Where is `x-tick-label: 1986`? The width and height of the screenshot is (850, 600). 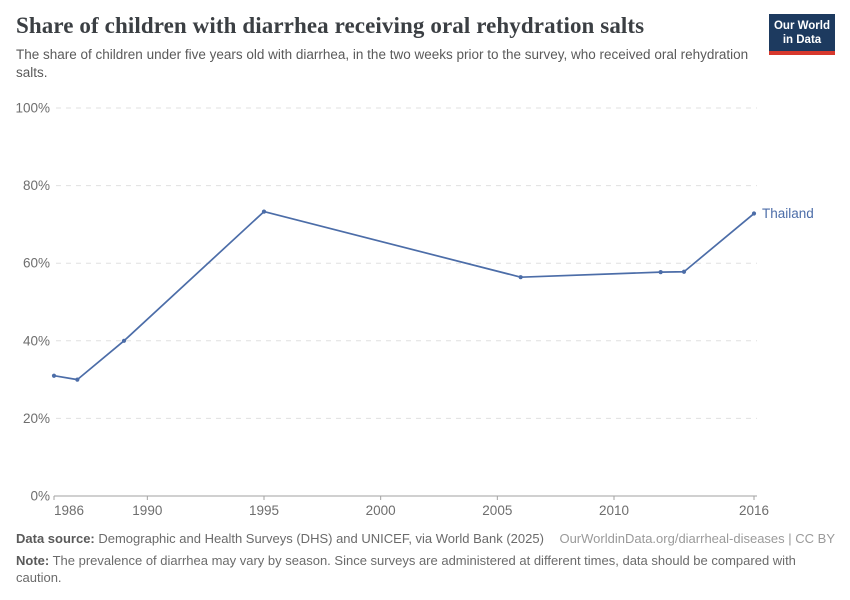 x-tick-label: 1986 is located at coordinates (69, 510).